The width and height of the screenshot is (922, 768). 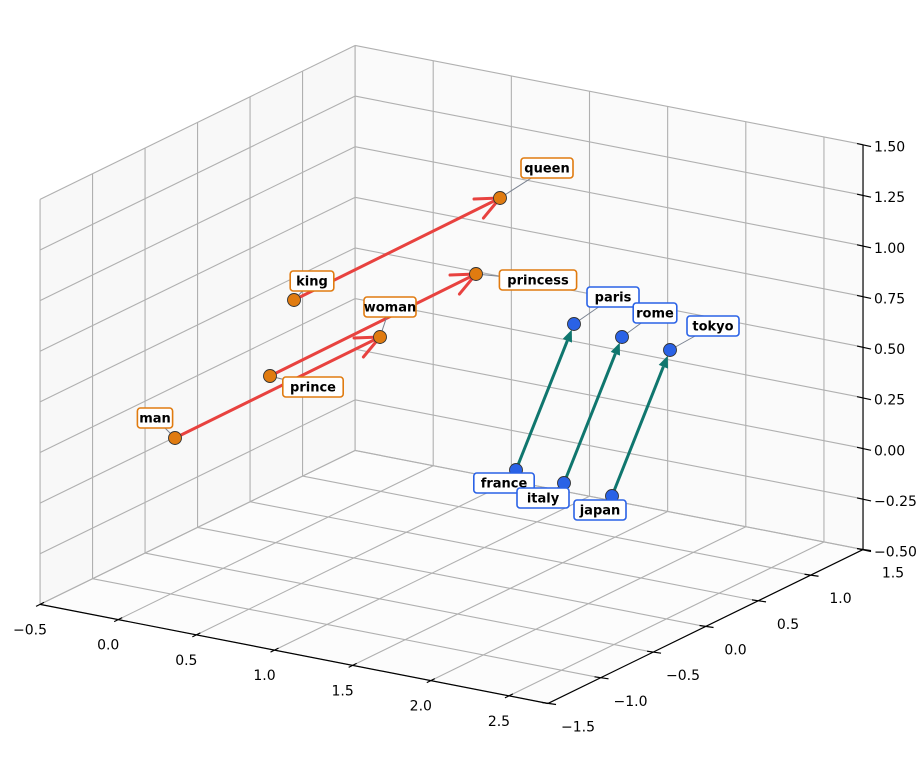 I want to click on label-text: rome, so click(x=655, y=314).